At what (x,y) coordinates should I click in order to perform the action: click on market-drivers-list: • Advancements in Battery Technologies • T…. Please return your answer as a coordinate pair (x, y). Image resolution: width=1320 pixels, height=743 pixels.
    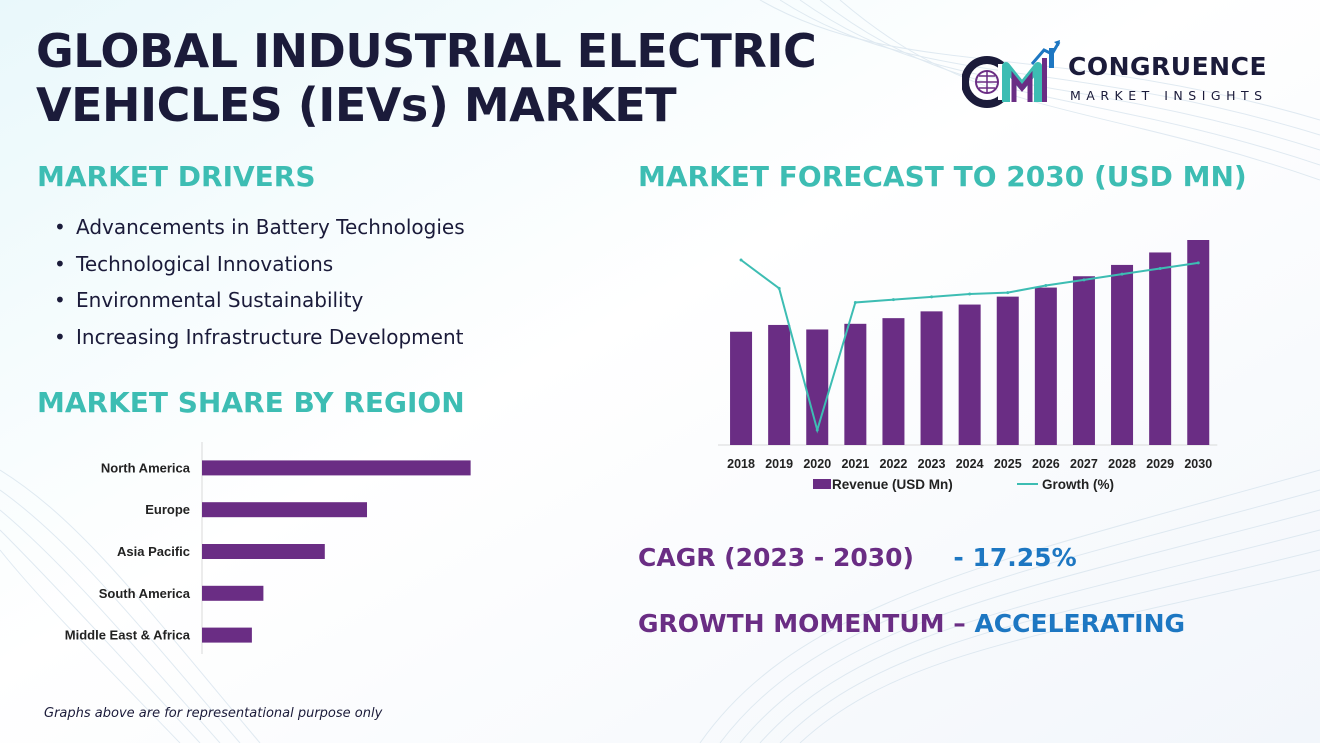
    Looking at the image, I should click on (259, 285).